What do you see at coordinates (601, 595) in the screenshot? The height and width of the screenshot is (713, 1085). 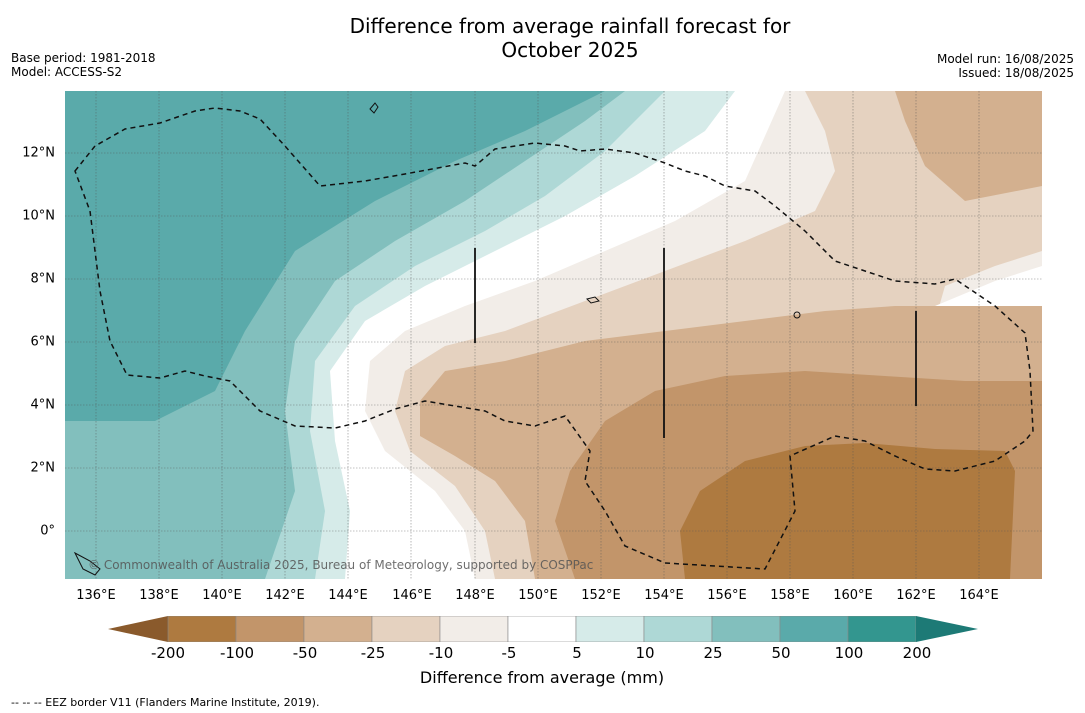 I see `lon-label-152e: 152°E` at bounding box center [601, 595].